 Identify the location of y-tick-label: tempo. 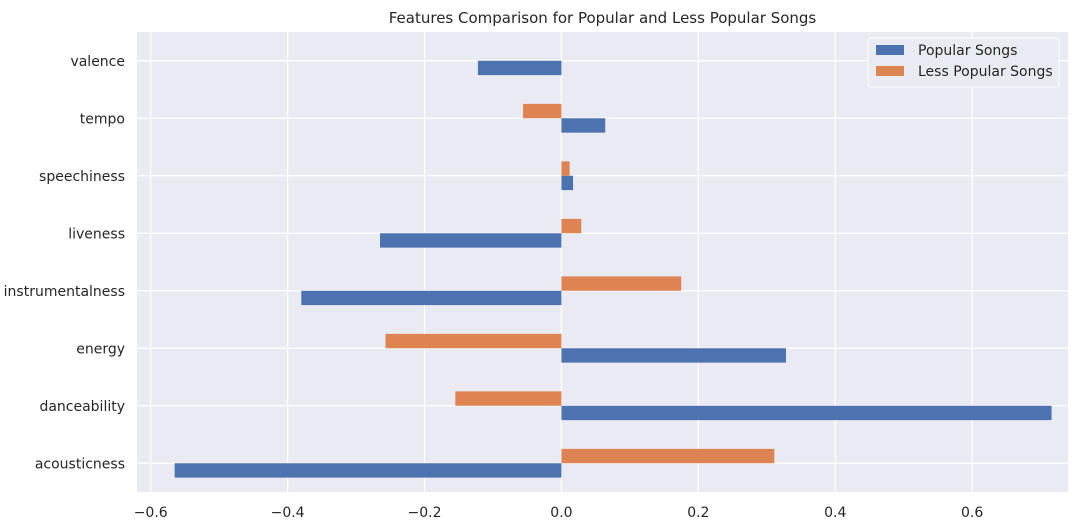
(102, 119).